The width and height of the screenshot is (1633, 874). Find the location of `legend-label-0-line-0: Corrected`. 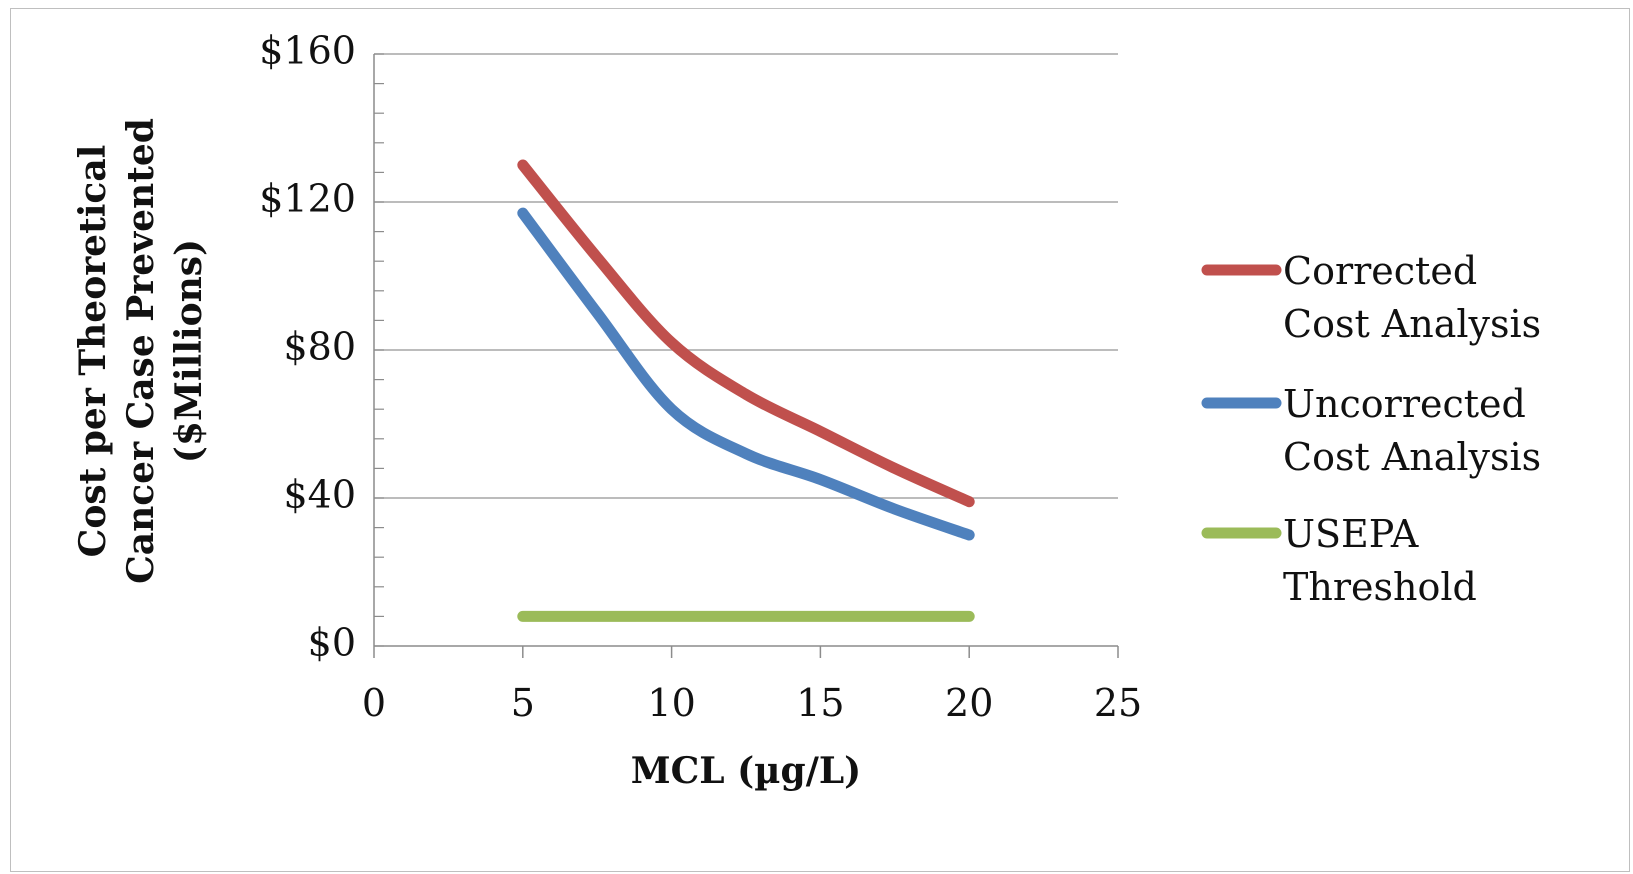

legend-label-0-line-0: Corrected is located at coordinates (1380, 271).